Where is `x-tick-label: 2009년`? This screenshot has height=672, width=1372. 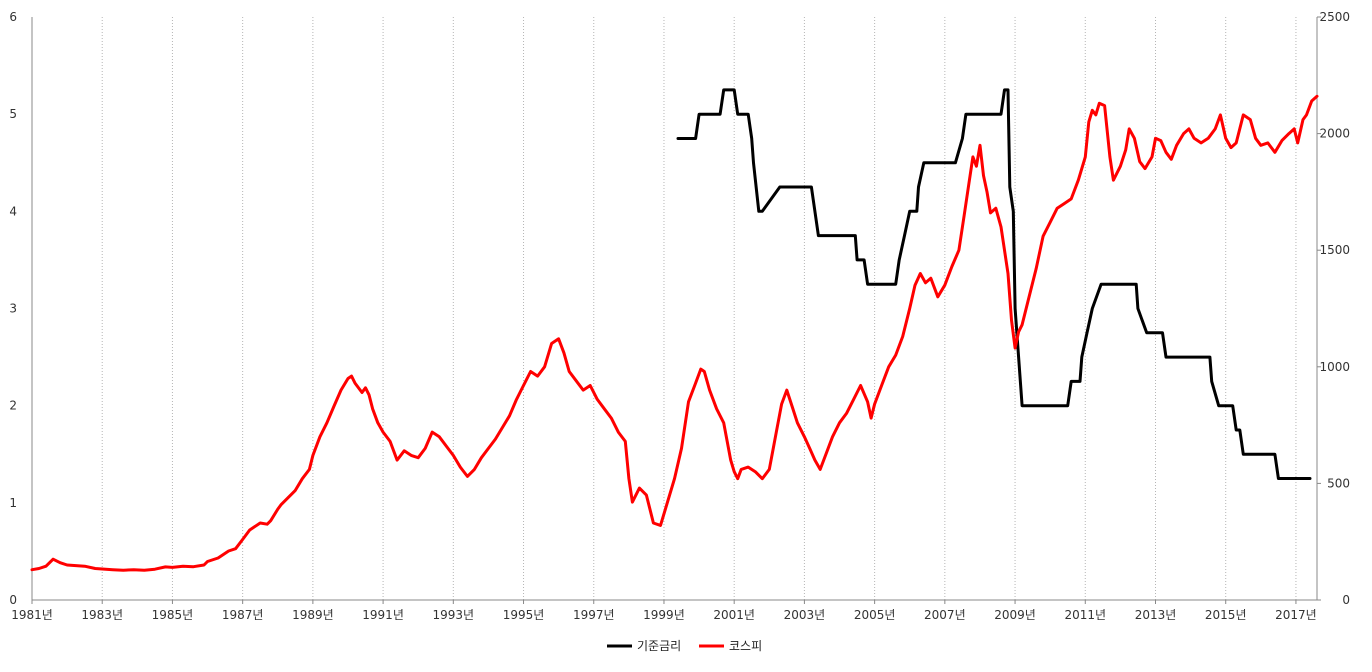
x-tick-label: 2009년 is located at coordinates (1015, 615).